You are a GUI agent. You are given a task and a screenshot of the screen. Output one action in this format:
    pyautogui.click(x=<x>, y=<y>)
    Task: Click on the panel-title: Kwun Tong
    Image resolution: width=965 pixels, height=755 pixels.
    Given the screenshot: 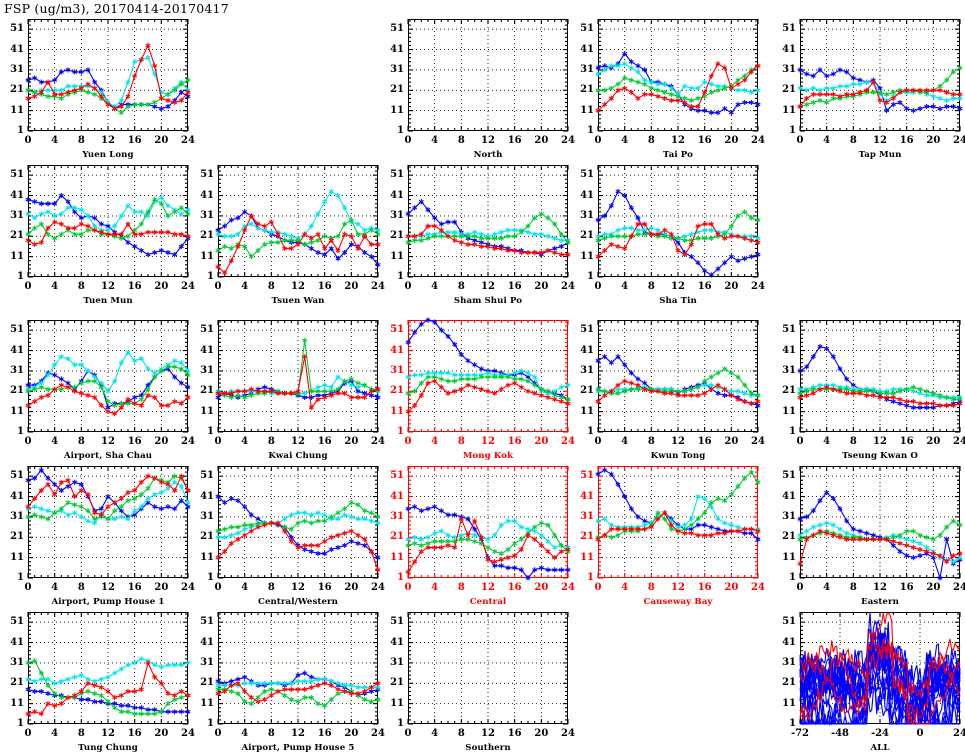 What is the action you would take?
    pyautogui.click(x=678, y=456)
    